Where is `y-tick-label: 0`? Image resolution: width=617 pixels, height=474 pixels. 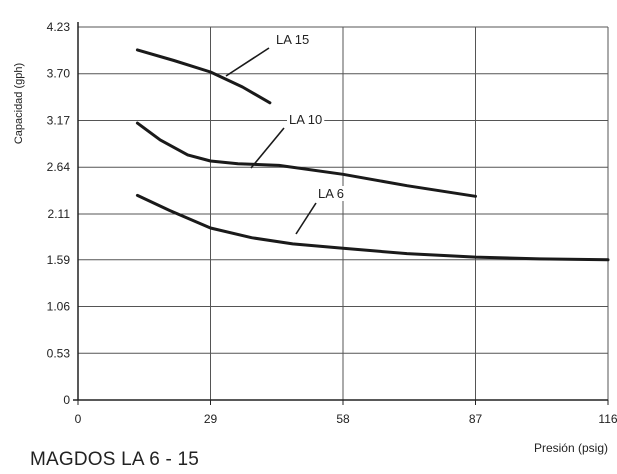 y-tick-label: 0 is located at coordinates (66, 400).